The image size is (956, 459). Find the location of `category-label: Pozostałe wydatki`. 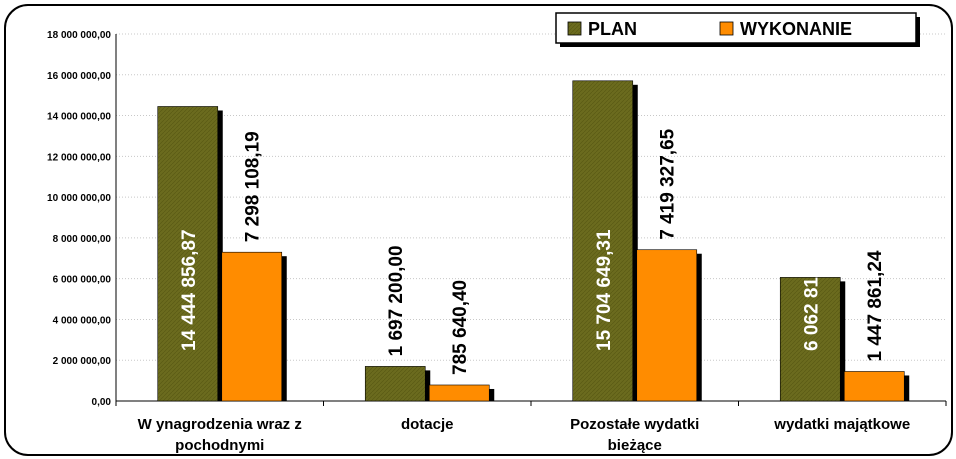

category-label: Pozostałe wydatki is located at coordinates (634, 424).